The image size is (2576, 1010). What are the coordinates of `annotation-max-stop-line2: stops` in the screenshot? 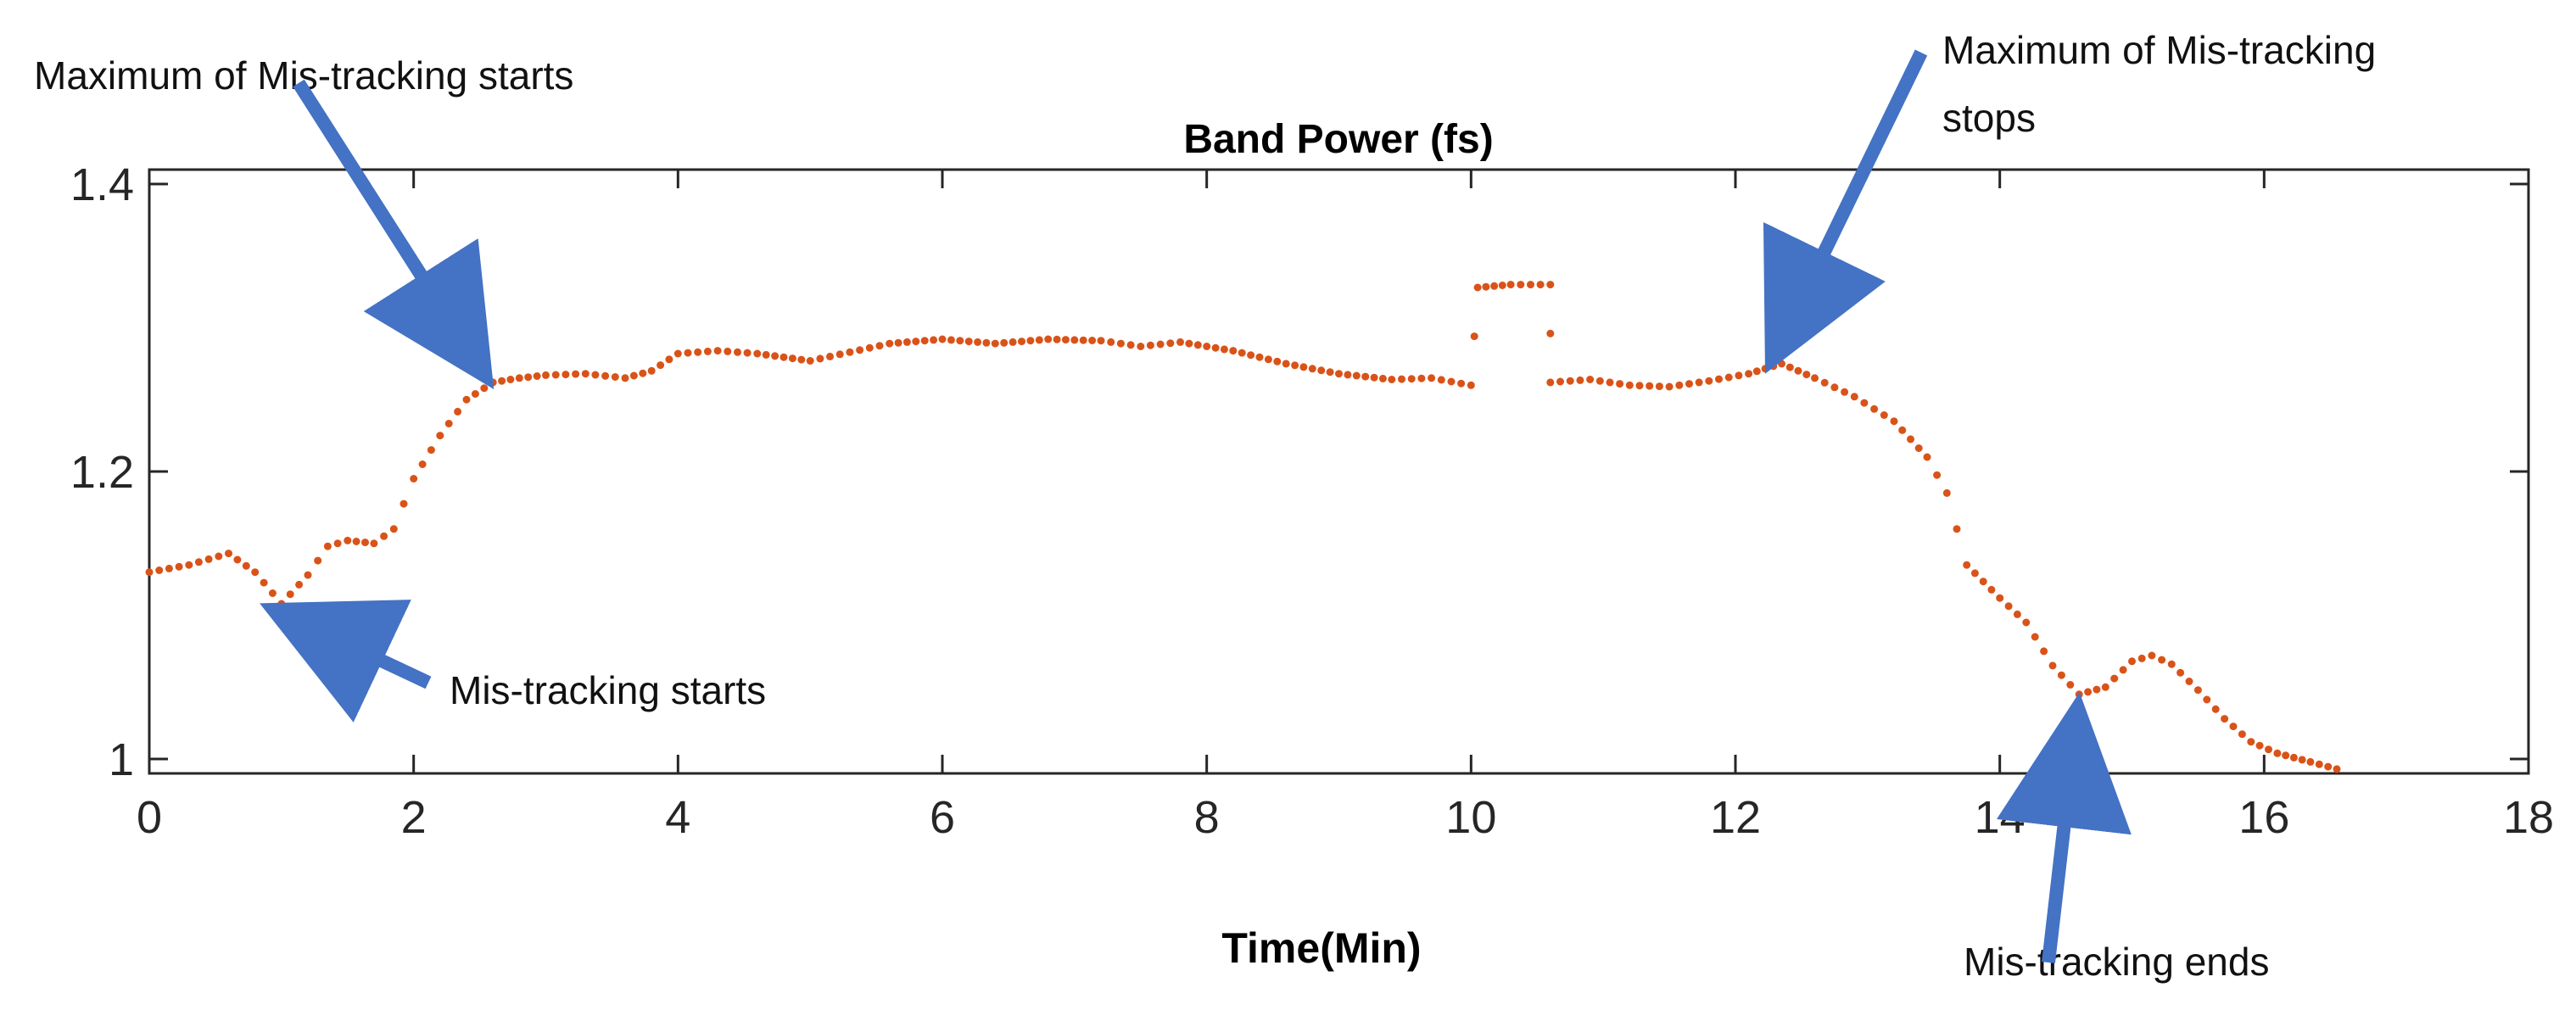 It's located at (1989, 118).